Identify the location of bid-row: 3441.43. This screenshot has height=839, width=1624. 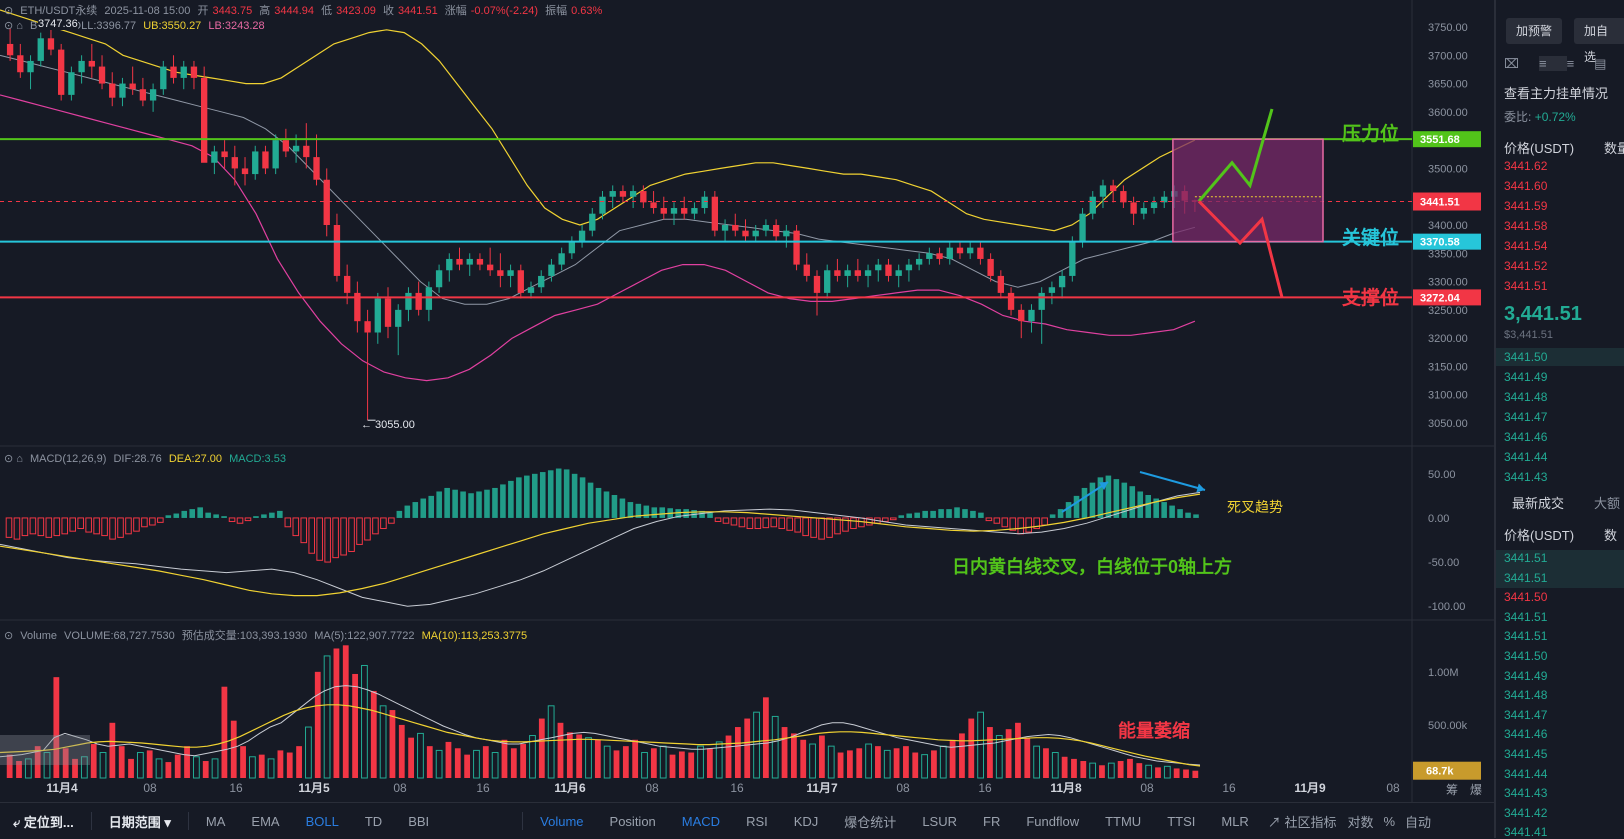
(1526, 477).